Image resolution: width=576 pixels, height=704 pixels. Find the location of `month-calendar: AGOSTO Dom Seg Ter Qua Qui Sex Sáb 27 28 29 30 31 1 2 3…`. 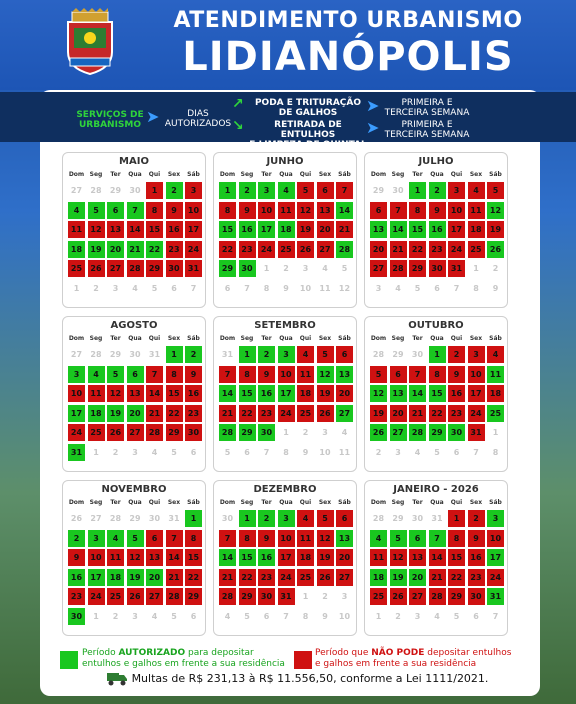

month-calendar: AGOSTO Dom Seg Ter Qua Qui Sex Sáb 27 28 29 30 31 1 2 3… is located at coordinates (134, 394).